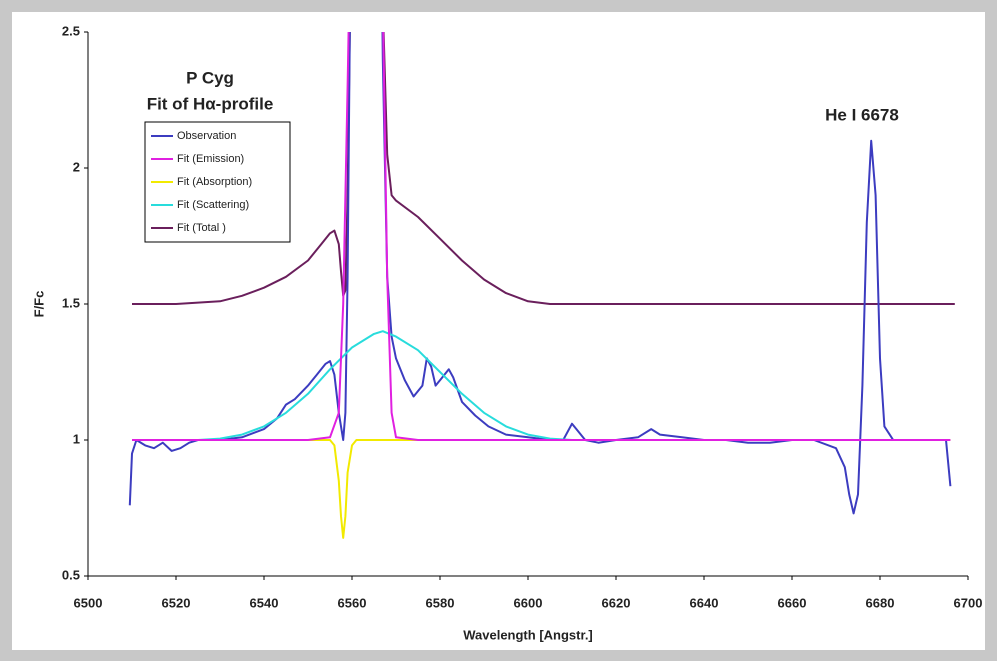 The height and width of the screenshot is (661, 997). I want to click on y-tick-label: 0.5, so click(71, 574).